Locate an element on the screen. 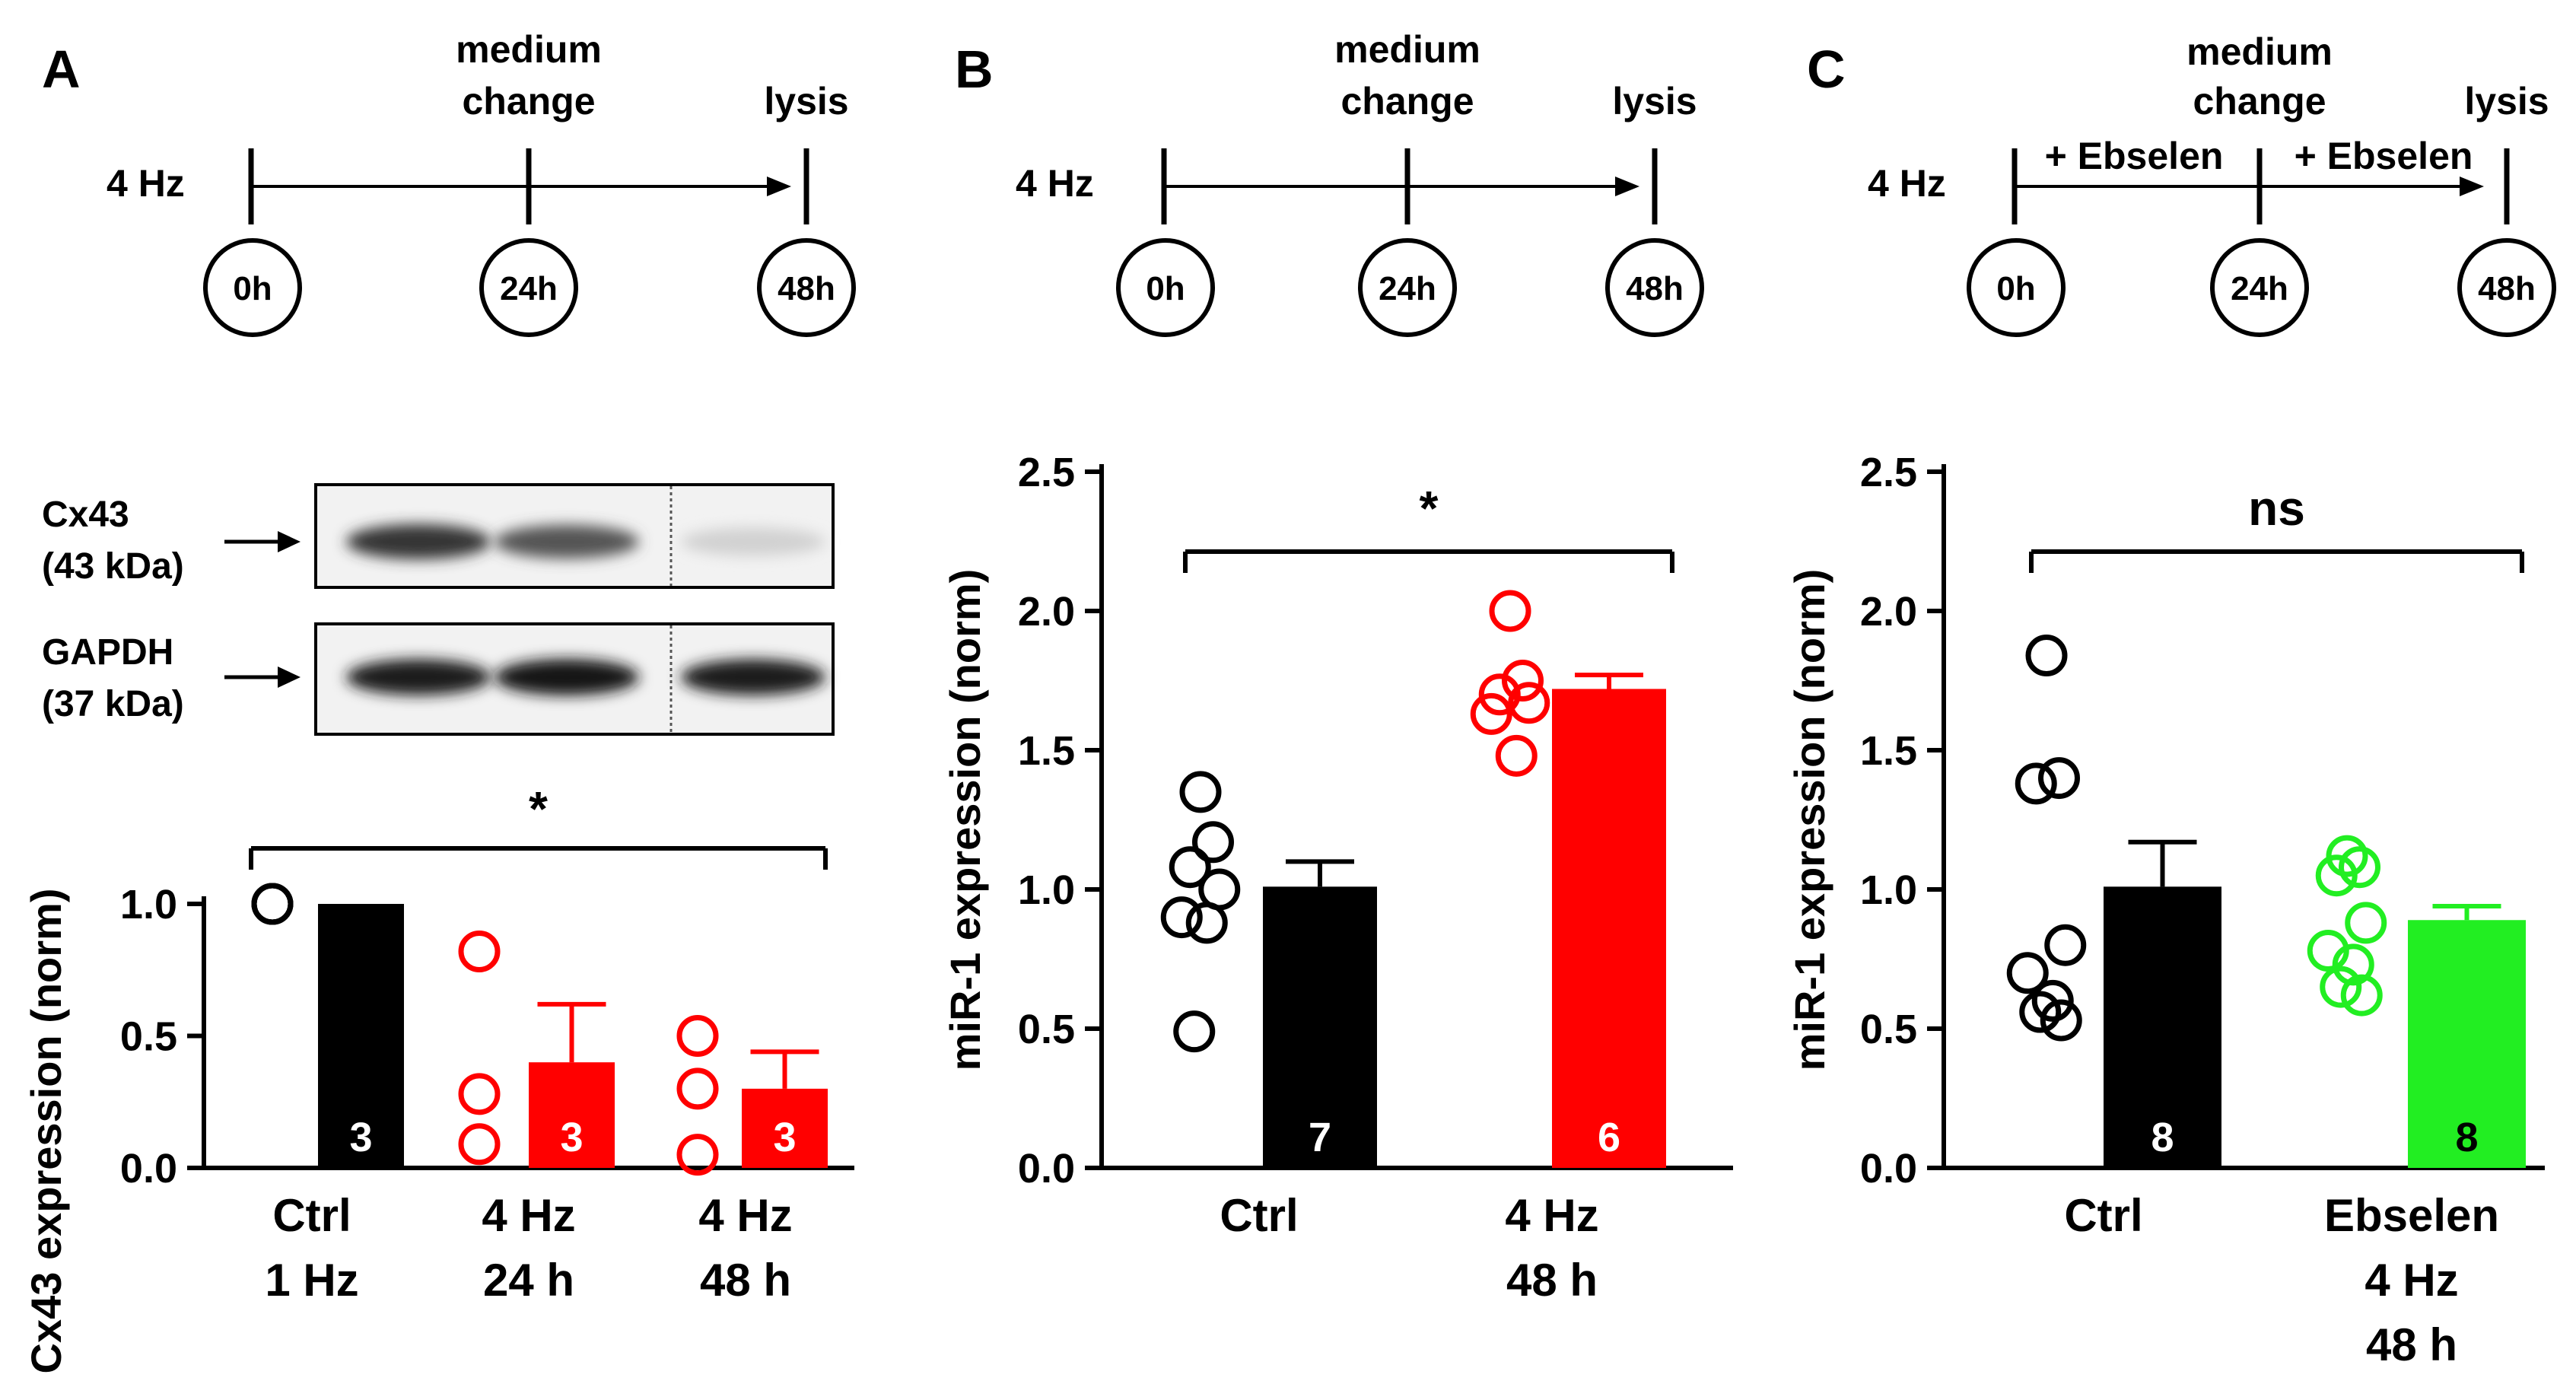  x-category-label: 1 Hz is located at coordinates (312, 1280).